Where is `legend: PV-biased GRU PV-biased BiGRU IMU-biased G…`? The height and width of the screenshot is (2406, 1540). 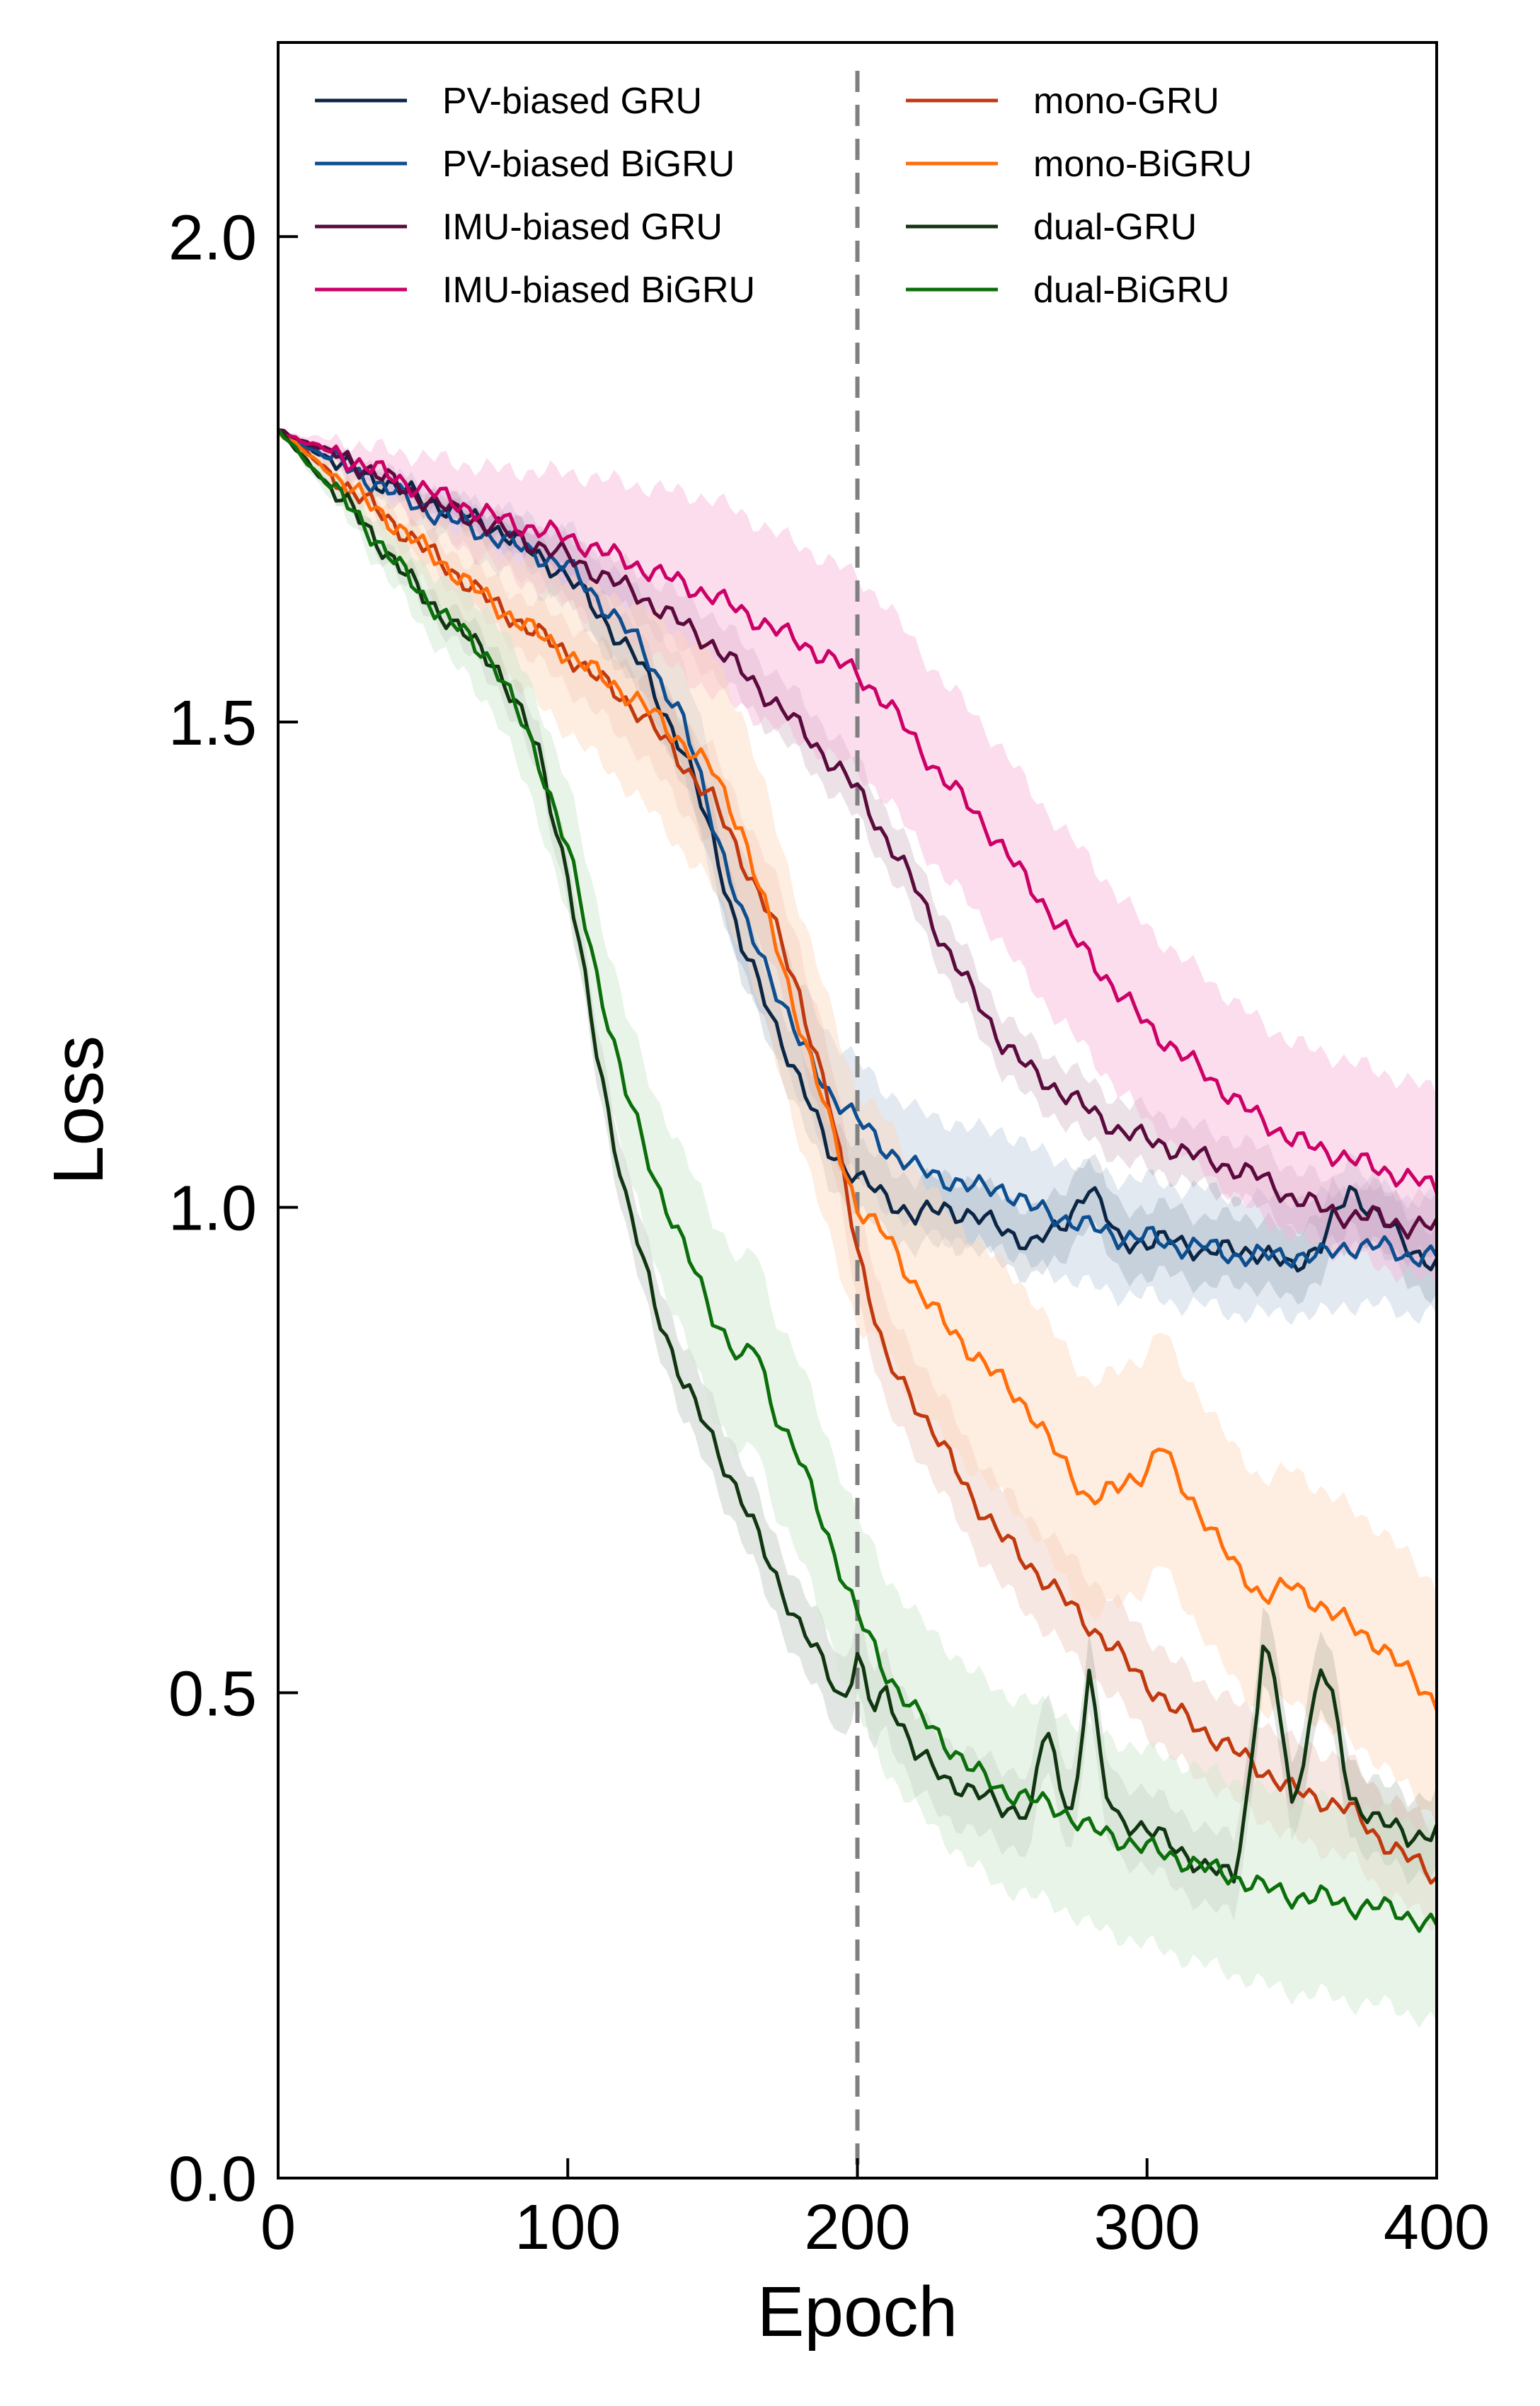 legend: PV-biased GRU PV-biased BiGRU IMU-biased G… is located at coordinates (784, 196).